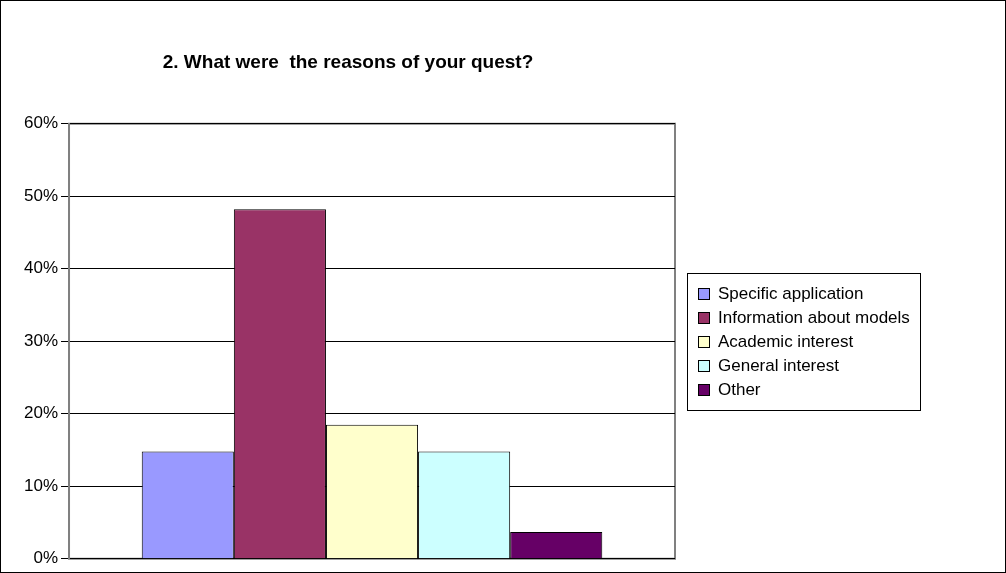 This screenshot has width=1006, height=573. Describe the element at coordinates (348, 61) in the screenshot. I see `chart-title: 2. What were the reasons of your quest?` at that location.